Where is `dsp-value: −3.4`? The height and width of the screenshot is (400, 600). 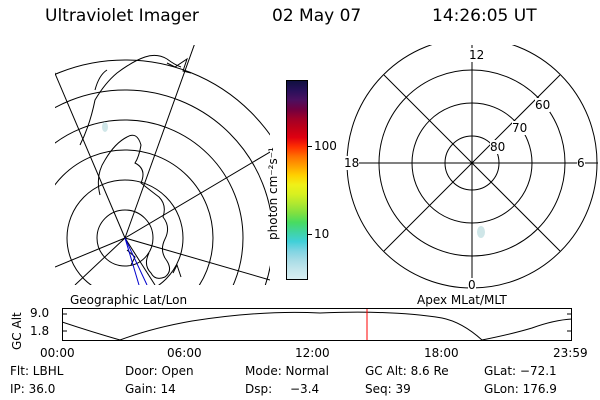 dsp-value: −3.4 is located at coordinates (305, 389).